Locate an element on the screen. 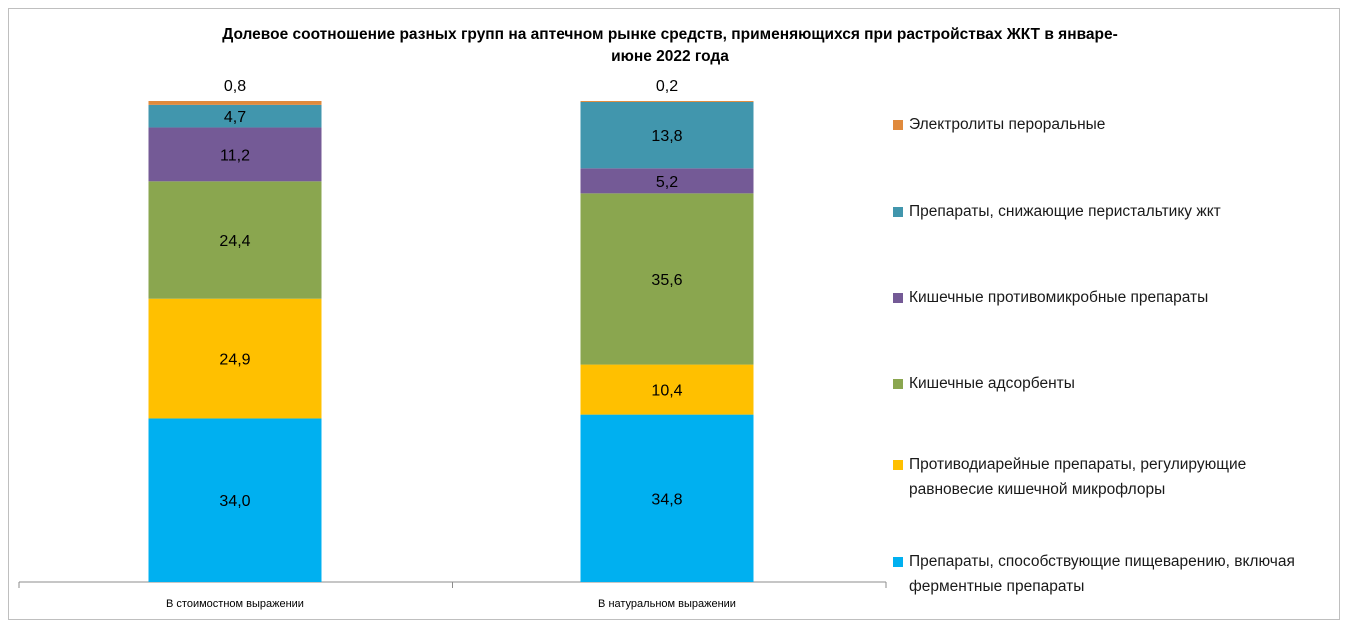  data-label: 11,2 is located at coordinates (235, 155).